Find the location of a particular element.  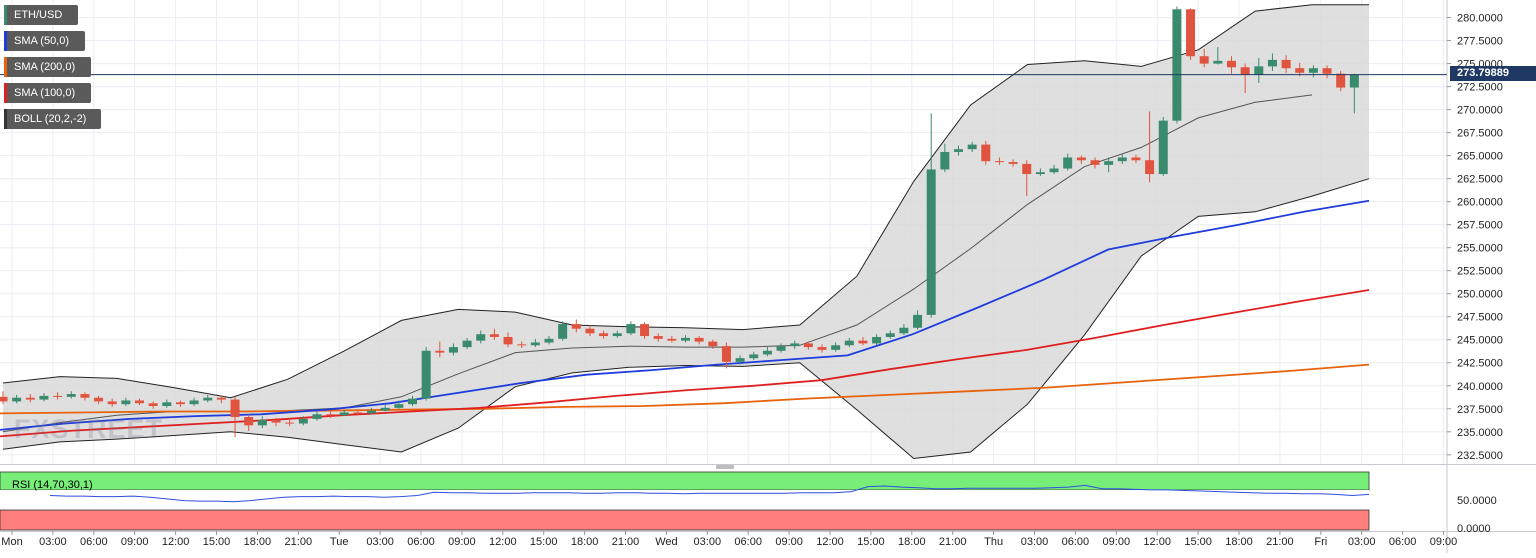

legend-label: SMA (100,0) is located at coordinates (45, 93).